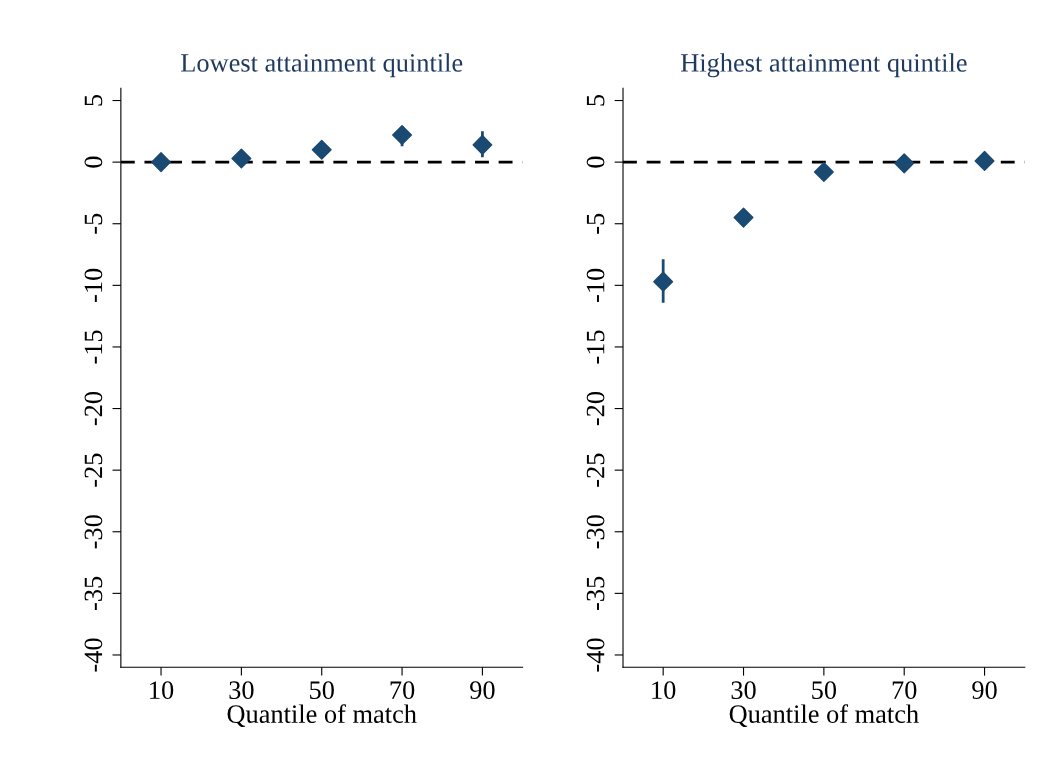 This screenshot has width=1051, height=767. Describe the element at coordinates (322, 65) in the screenshot. I see `chart-title: Lowest attainment quintile` at that location.